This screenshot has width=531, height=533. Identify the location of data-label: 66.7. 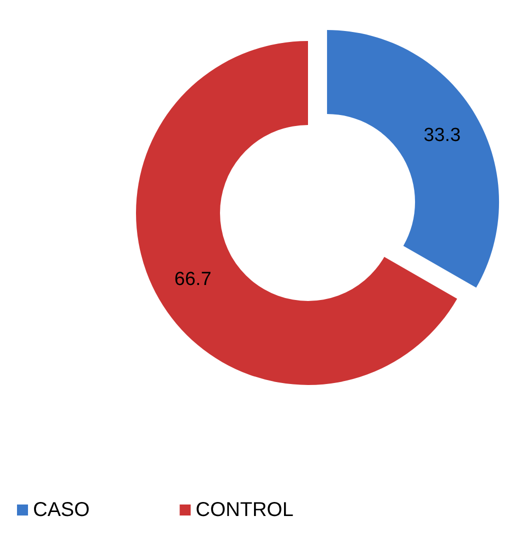
(193, 279).